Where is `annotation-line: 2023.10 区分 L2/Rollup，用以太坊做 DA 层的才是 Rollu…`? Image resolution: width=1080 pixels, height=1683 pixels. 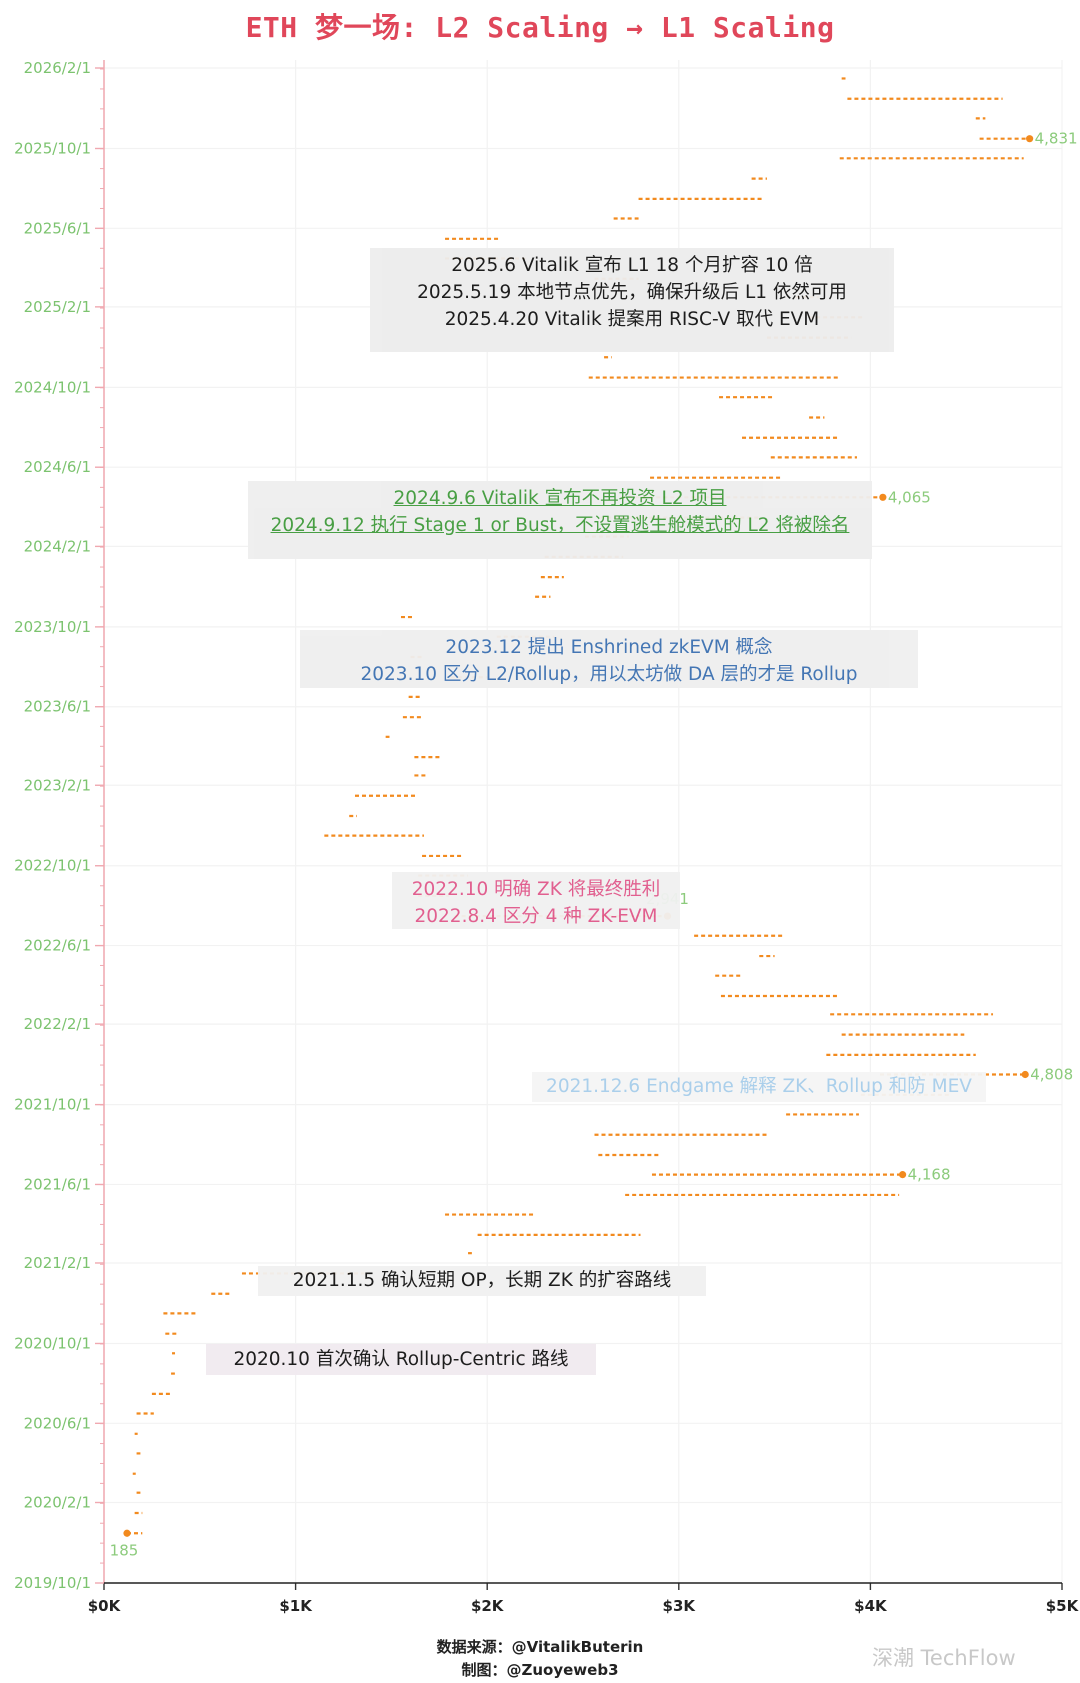
annotation-line: 2023.10 区分 L2/Rollup，用以太坊做 DA 层的才是 Rollu… is located at coordinates (609, 674).